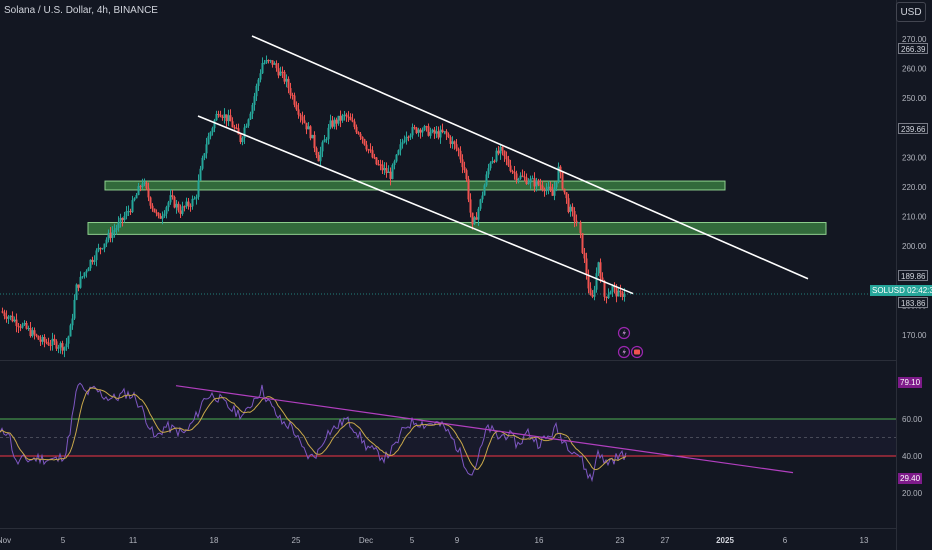  Describe the element at coordinates (624, 352) in the screenshot. I see `lightning-glyph` at that location.